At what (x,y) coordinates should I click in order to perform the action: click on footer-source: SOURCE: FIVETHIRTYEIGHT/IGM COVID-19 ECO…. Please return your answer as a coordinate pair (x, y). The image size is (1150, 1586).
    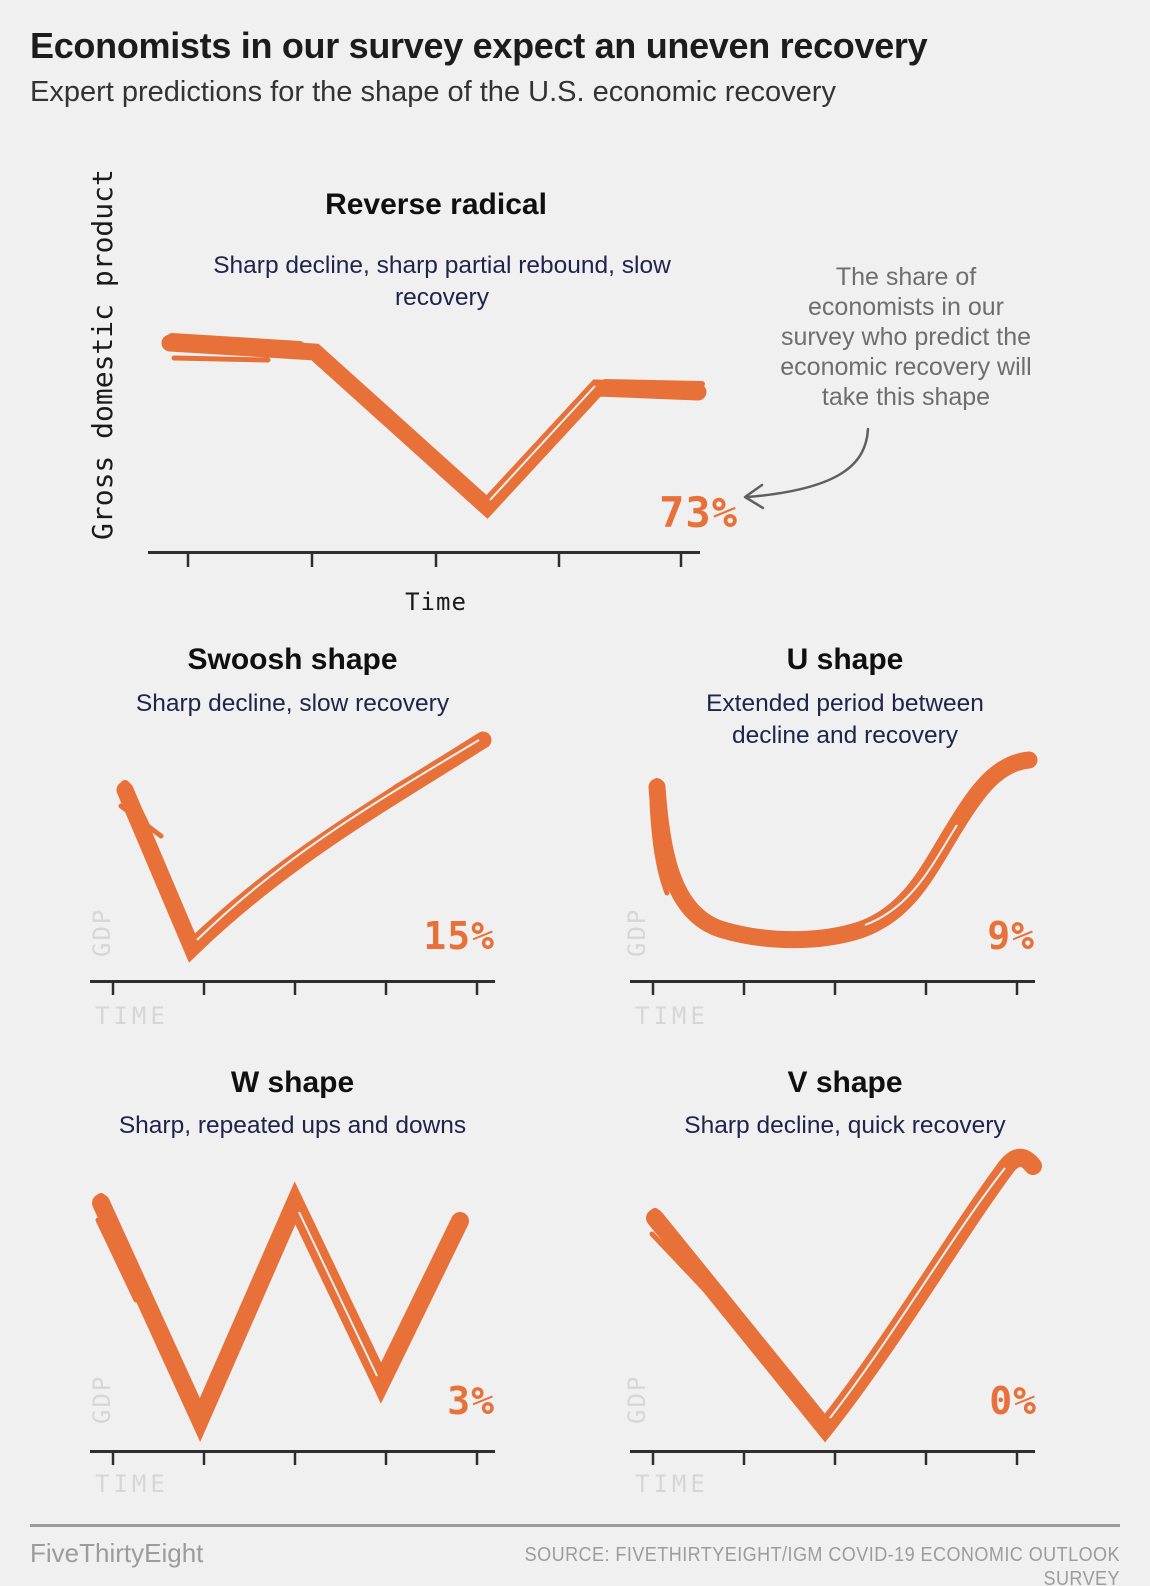
    Looking at the image, I should click on (822, 1564).